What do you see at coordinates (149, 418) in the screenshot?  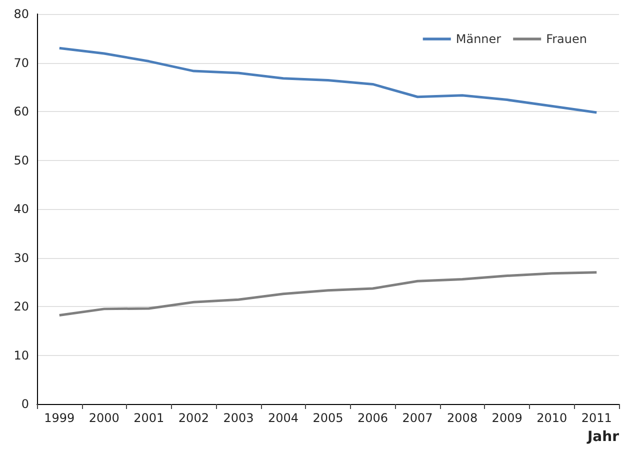 I see `x-tick-label: 2001` at bounding box center [149, 418].